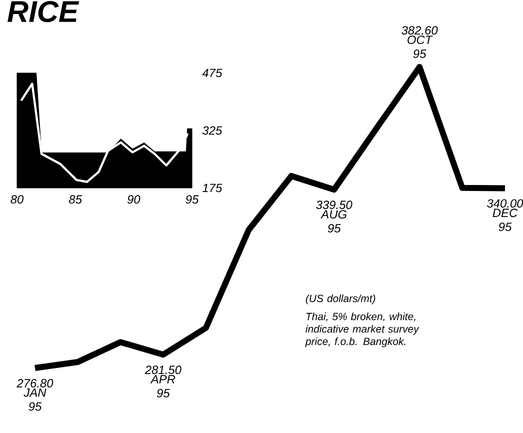  What do you see at coordinates (341, 299) in the screenshot?
I see `annotation: (US dollars/mt)` at bounding box center [341, 299].